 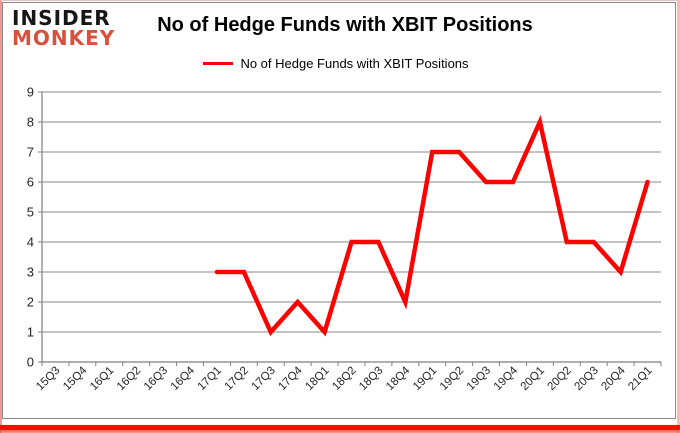 I want to click on legend-line-icon, so click(x=218, y=63).